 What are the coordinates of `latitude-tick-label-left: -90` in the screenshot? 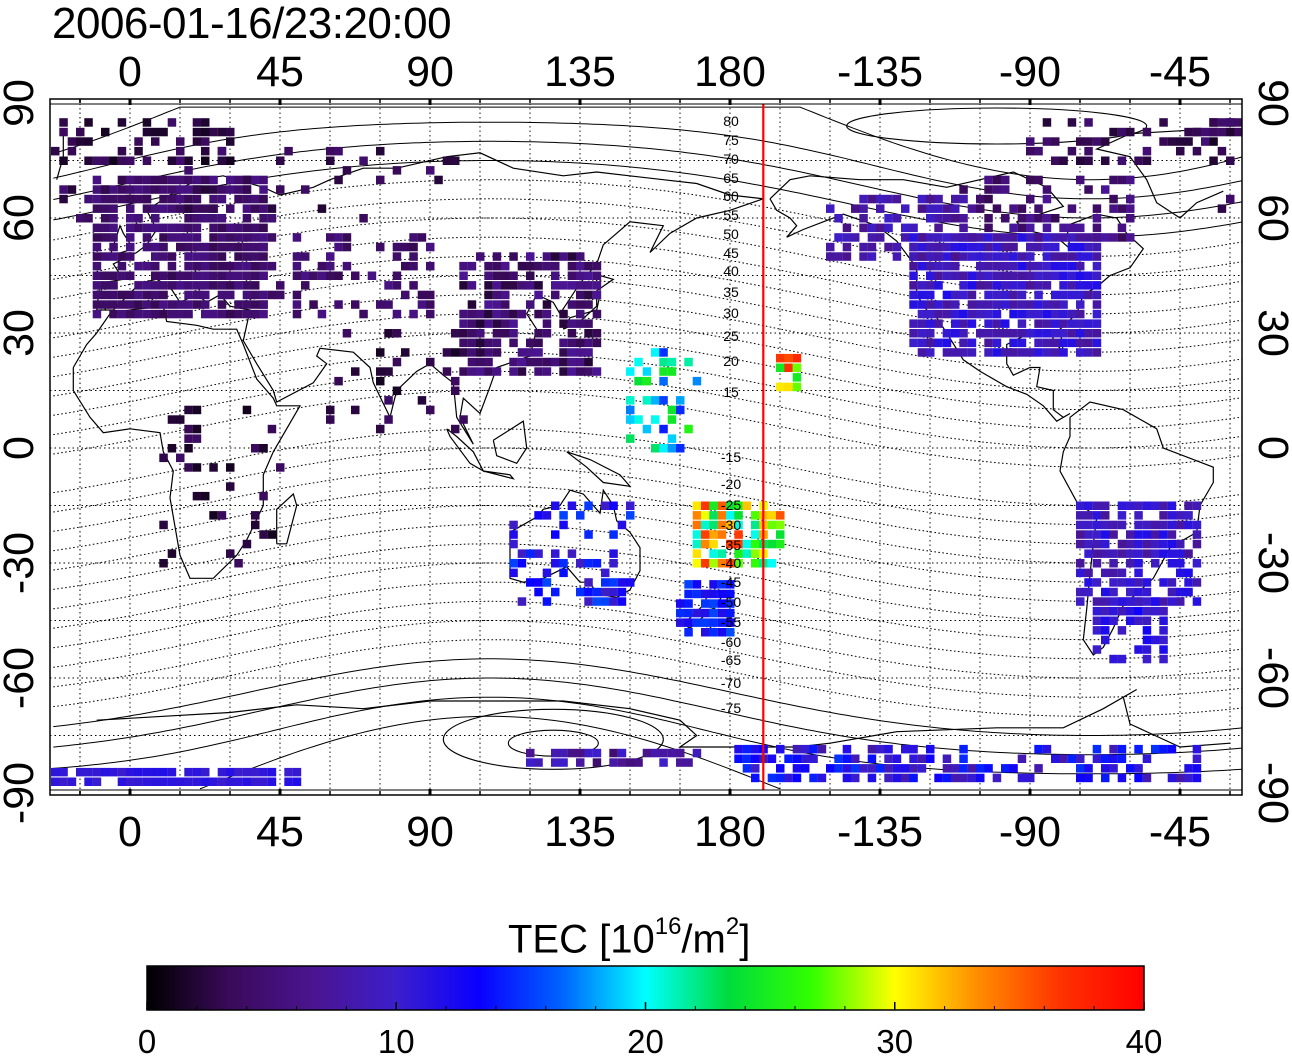 It's located at (21, 793).